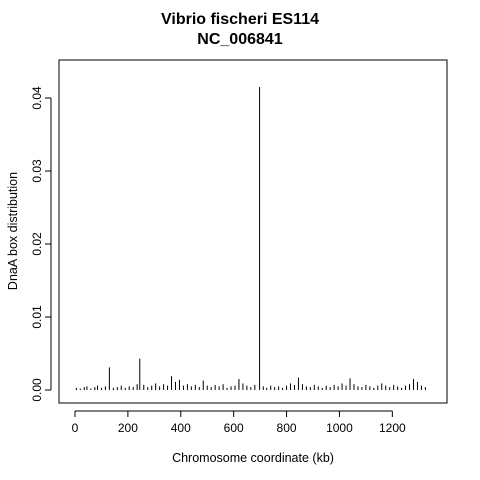 The image size is (480, 480). I want to click on x-tick-label: 1200, so click(392, 428).